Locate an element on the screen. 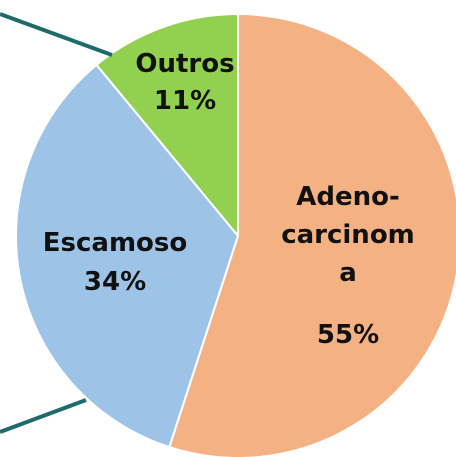  slice-label: Outros is located at coordinates (185, 64).